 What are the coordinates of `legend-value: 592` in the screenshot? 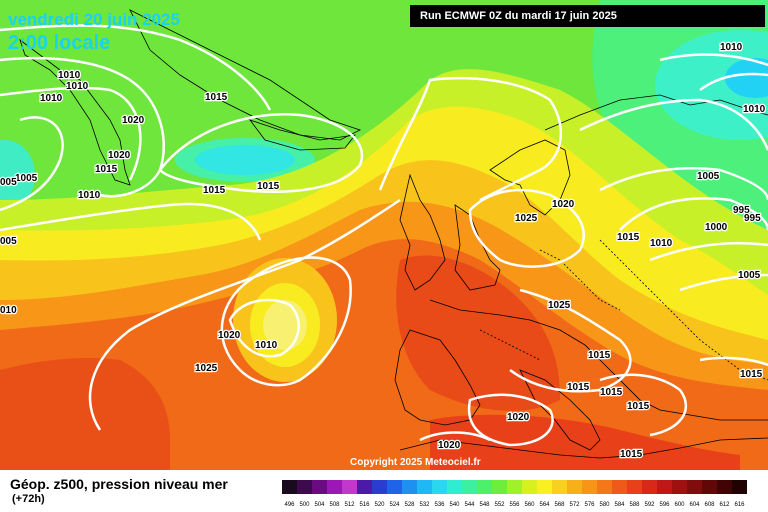 It's located at (649, 505).